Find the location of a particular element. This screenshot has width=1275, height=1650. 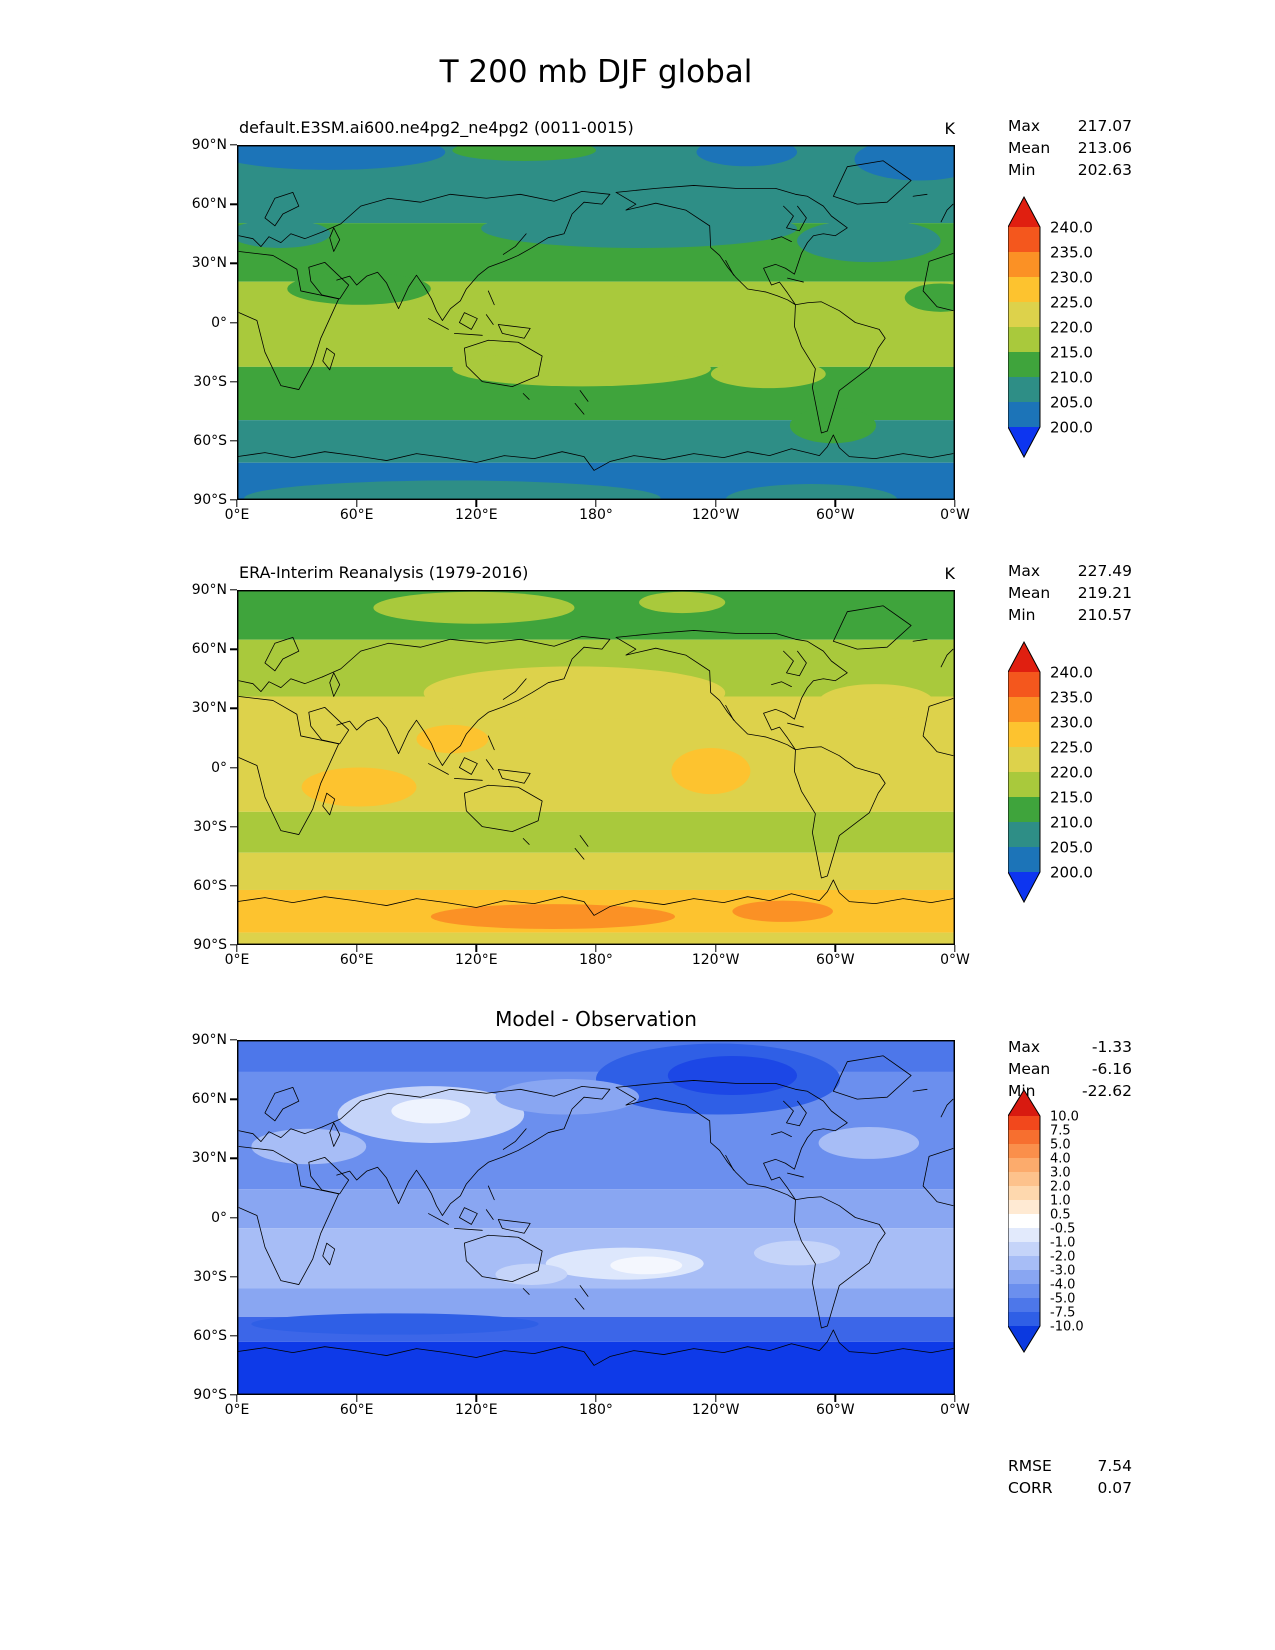

stat-row: Mean 219.21 is located at coordinates (1070, 593).